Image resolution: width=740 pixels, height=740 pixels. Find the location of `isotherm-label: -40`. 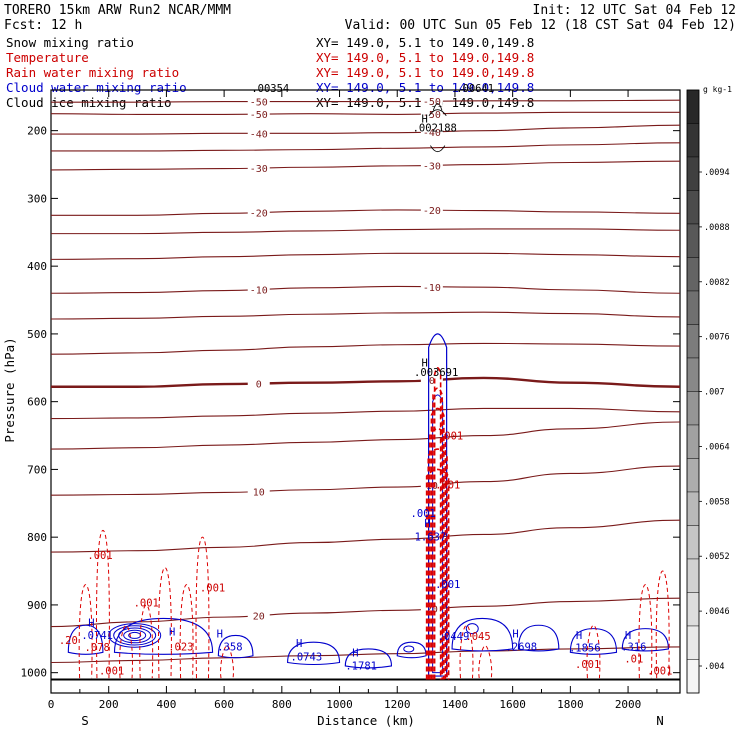

isotherm-label: -40 is located at coordinates (432, 133).